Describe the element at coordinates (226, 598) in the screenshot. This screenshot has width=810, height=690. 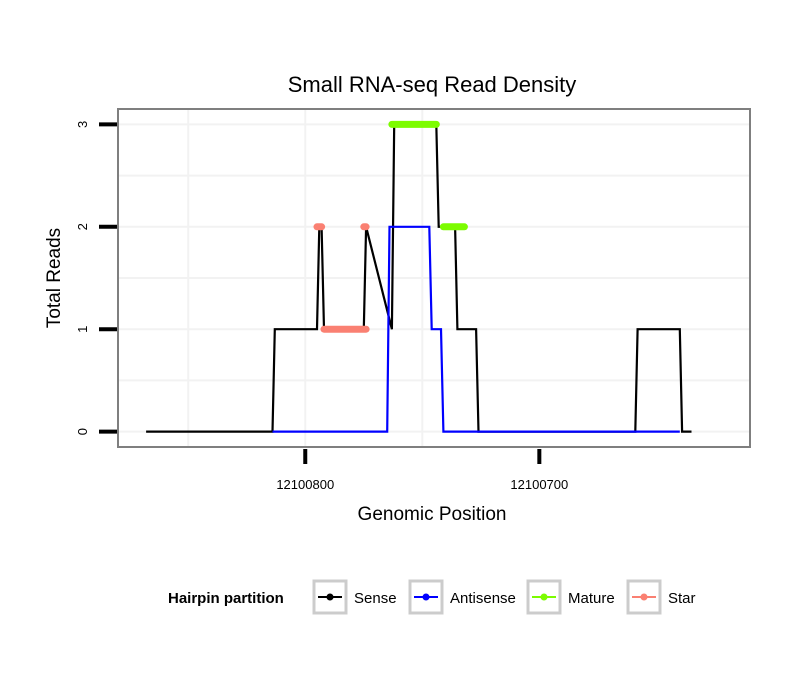
I see `legend-title: Hairpin partition` at that location.